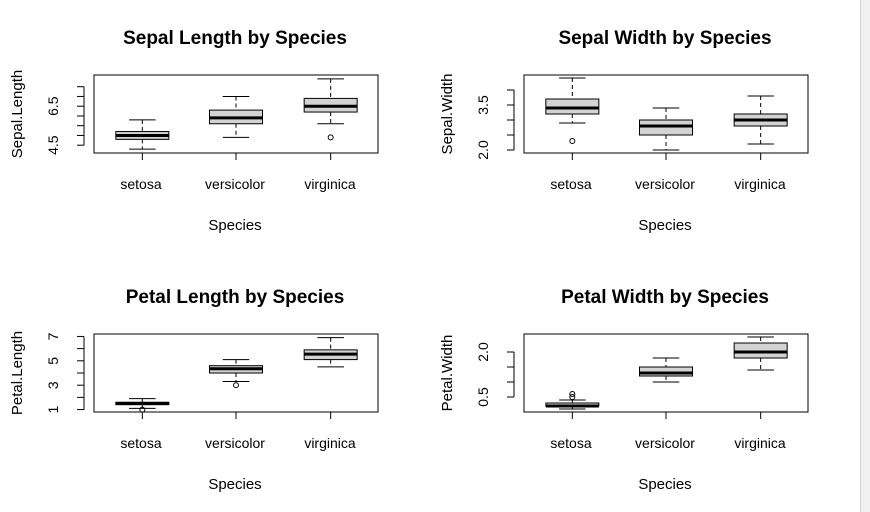 The width and height of the screenshot is (870, 512). Describe the element at coordinates (53, 145) in the screenshot. I see `y-tick-label: 4.5` at that location.